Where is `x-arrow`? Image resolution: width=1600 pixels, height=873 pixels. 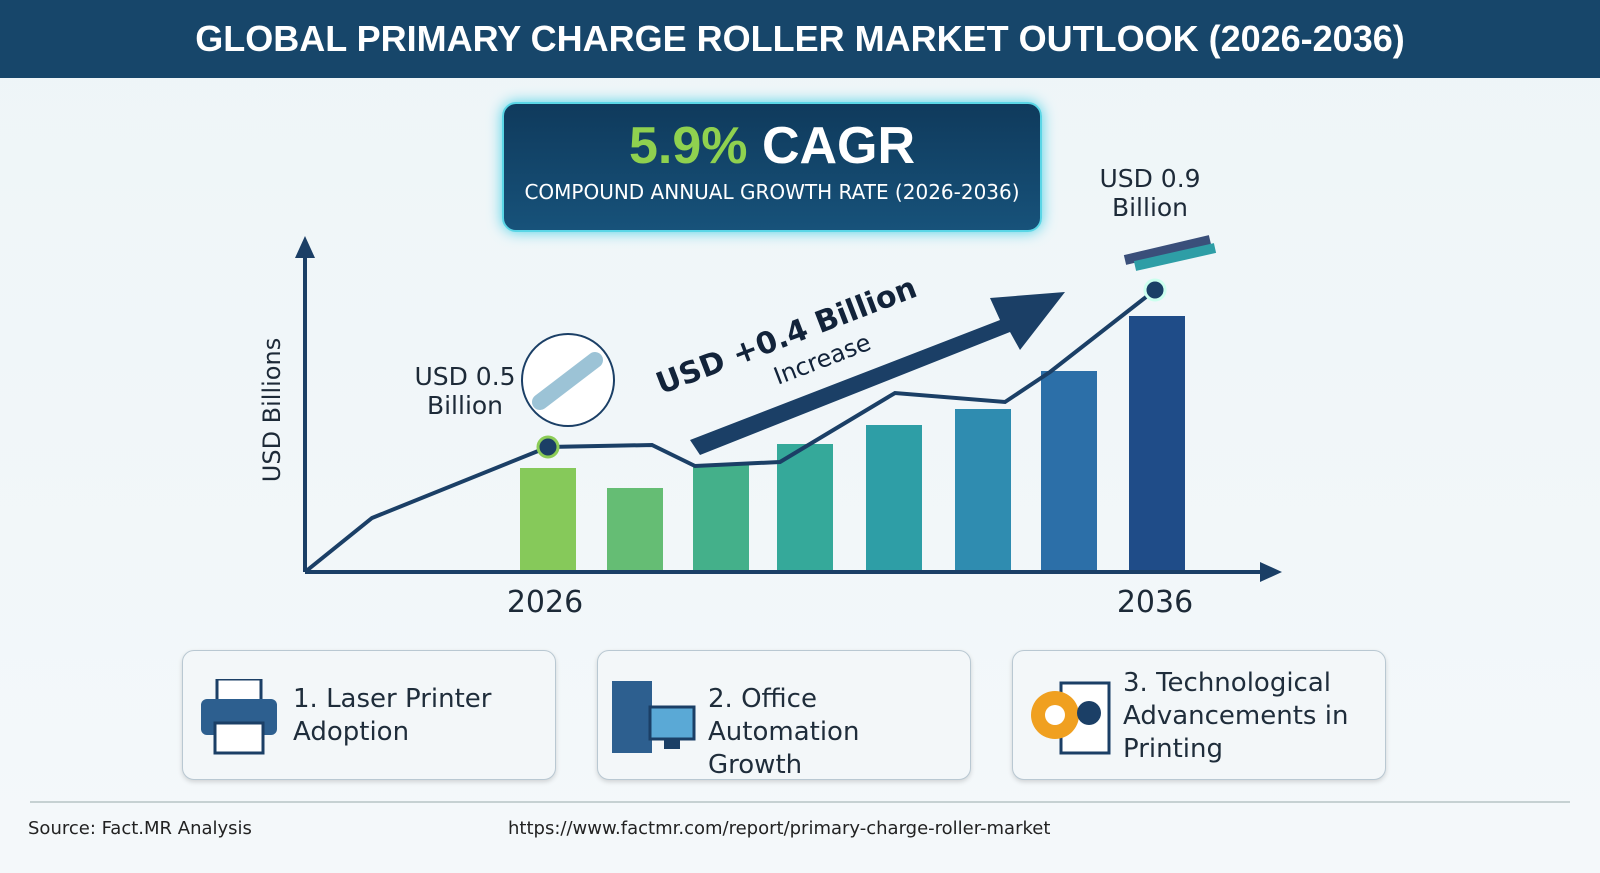 x-arrow is located at coordinates (1271, 572).